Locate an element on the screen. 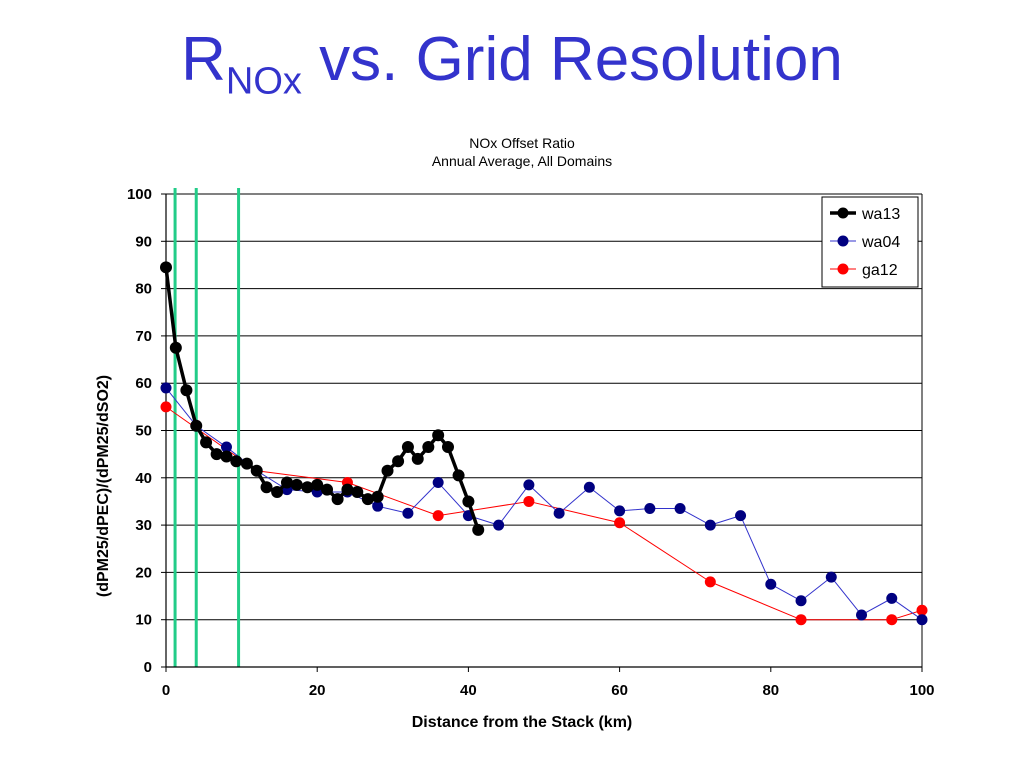 The image size is (1024, 768). y-tick-label-40: 40 is located at coordinates (143, 478).